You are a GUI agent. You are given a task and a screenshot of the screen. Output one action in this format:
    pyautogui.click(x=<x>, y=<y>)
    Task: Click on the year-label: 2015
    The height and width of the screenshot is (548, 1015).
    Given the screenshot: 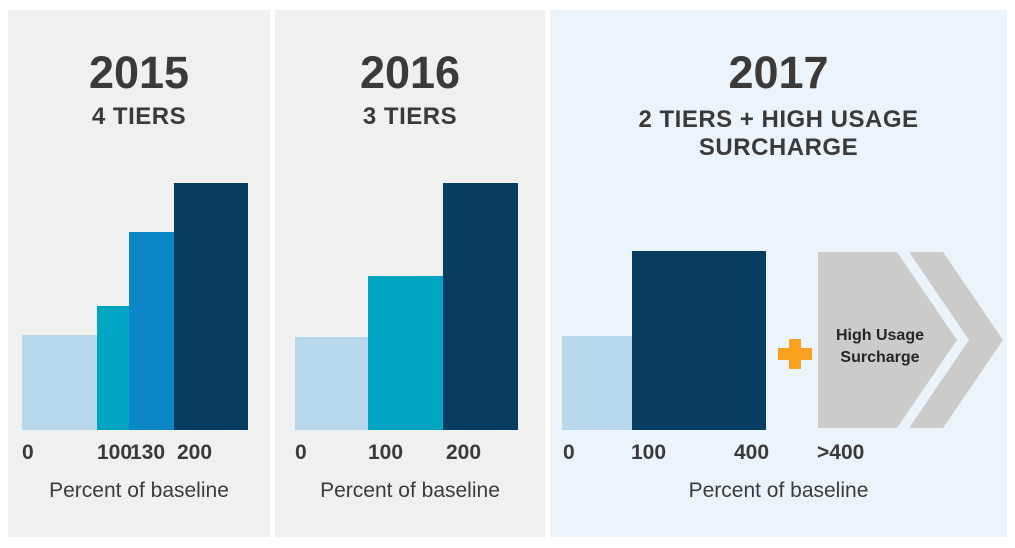 What is the action you would take?
    pyautogui.click(x=139, y=72)
    